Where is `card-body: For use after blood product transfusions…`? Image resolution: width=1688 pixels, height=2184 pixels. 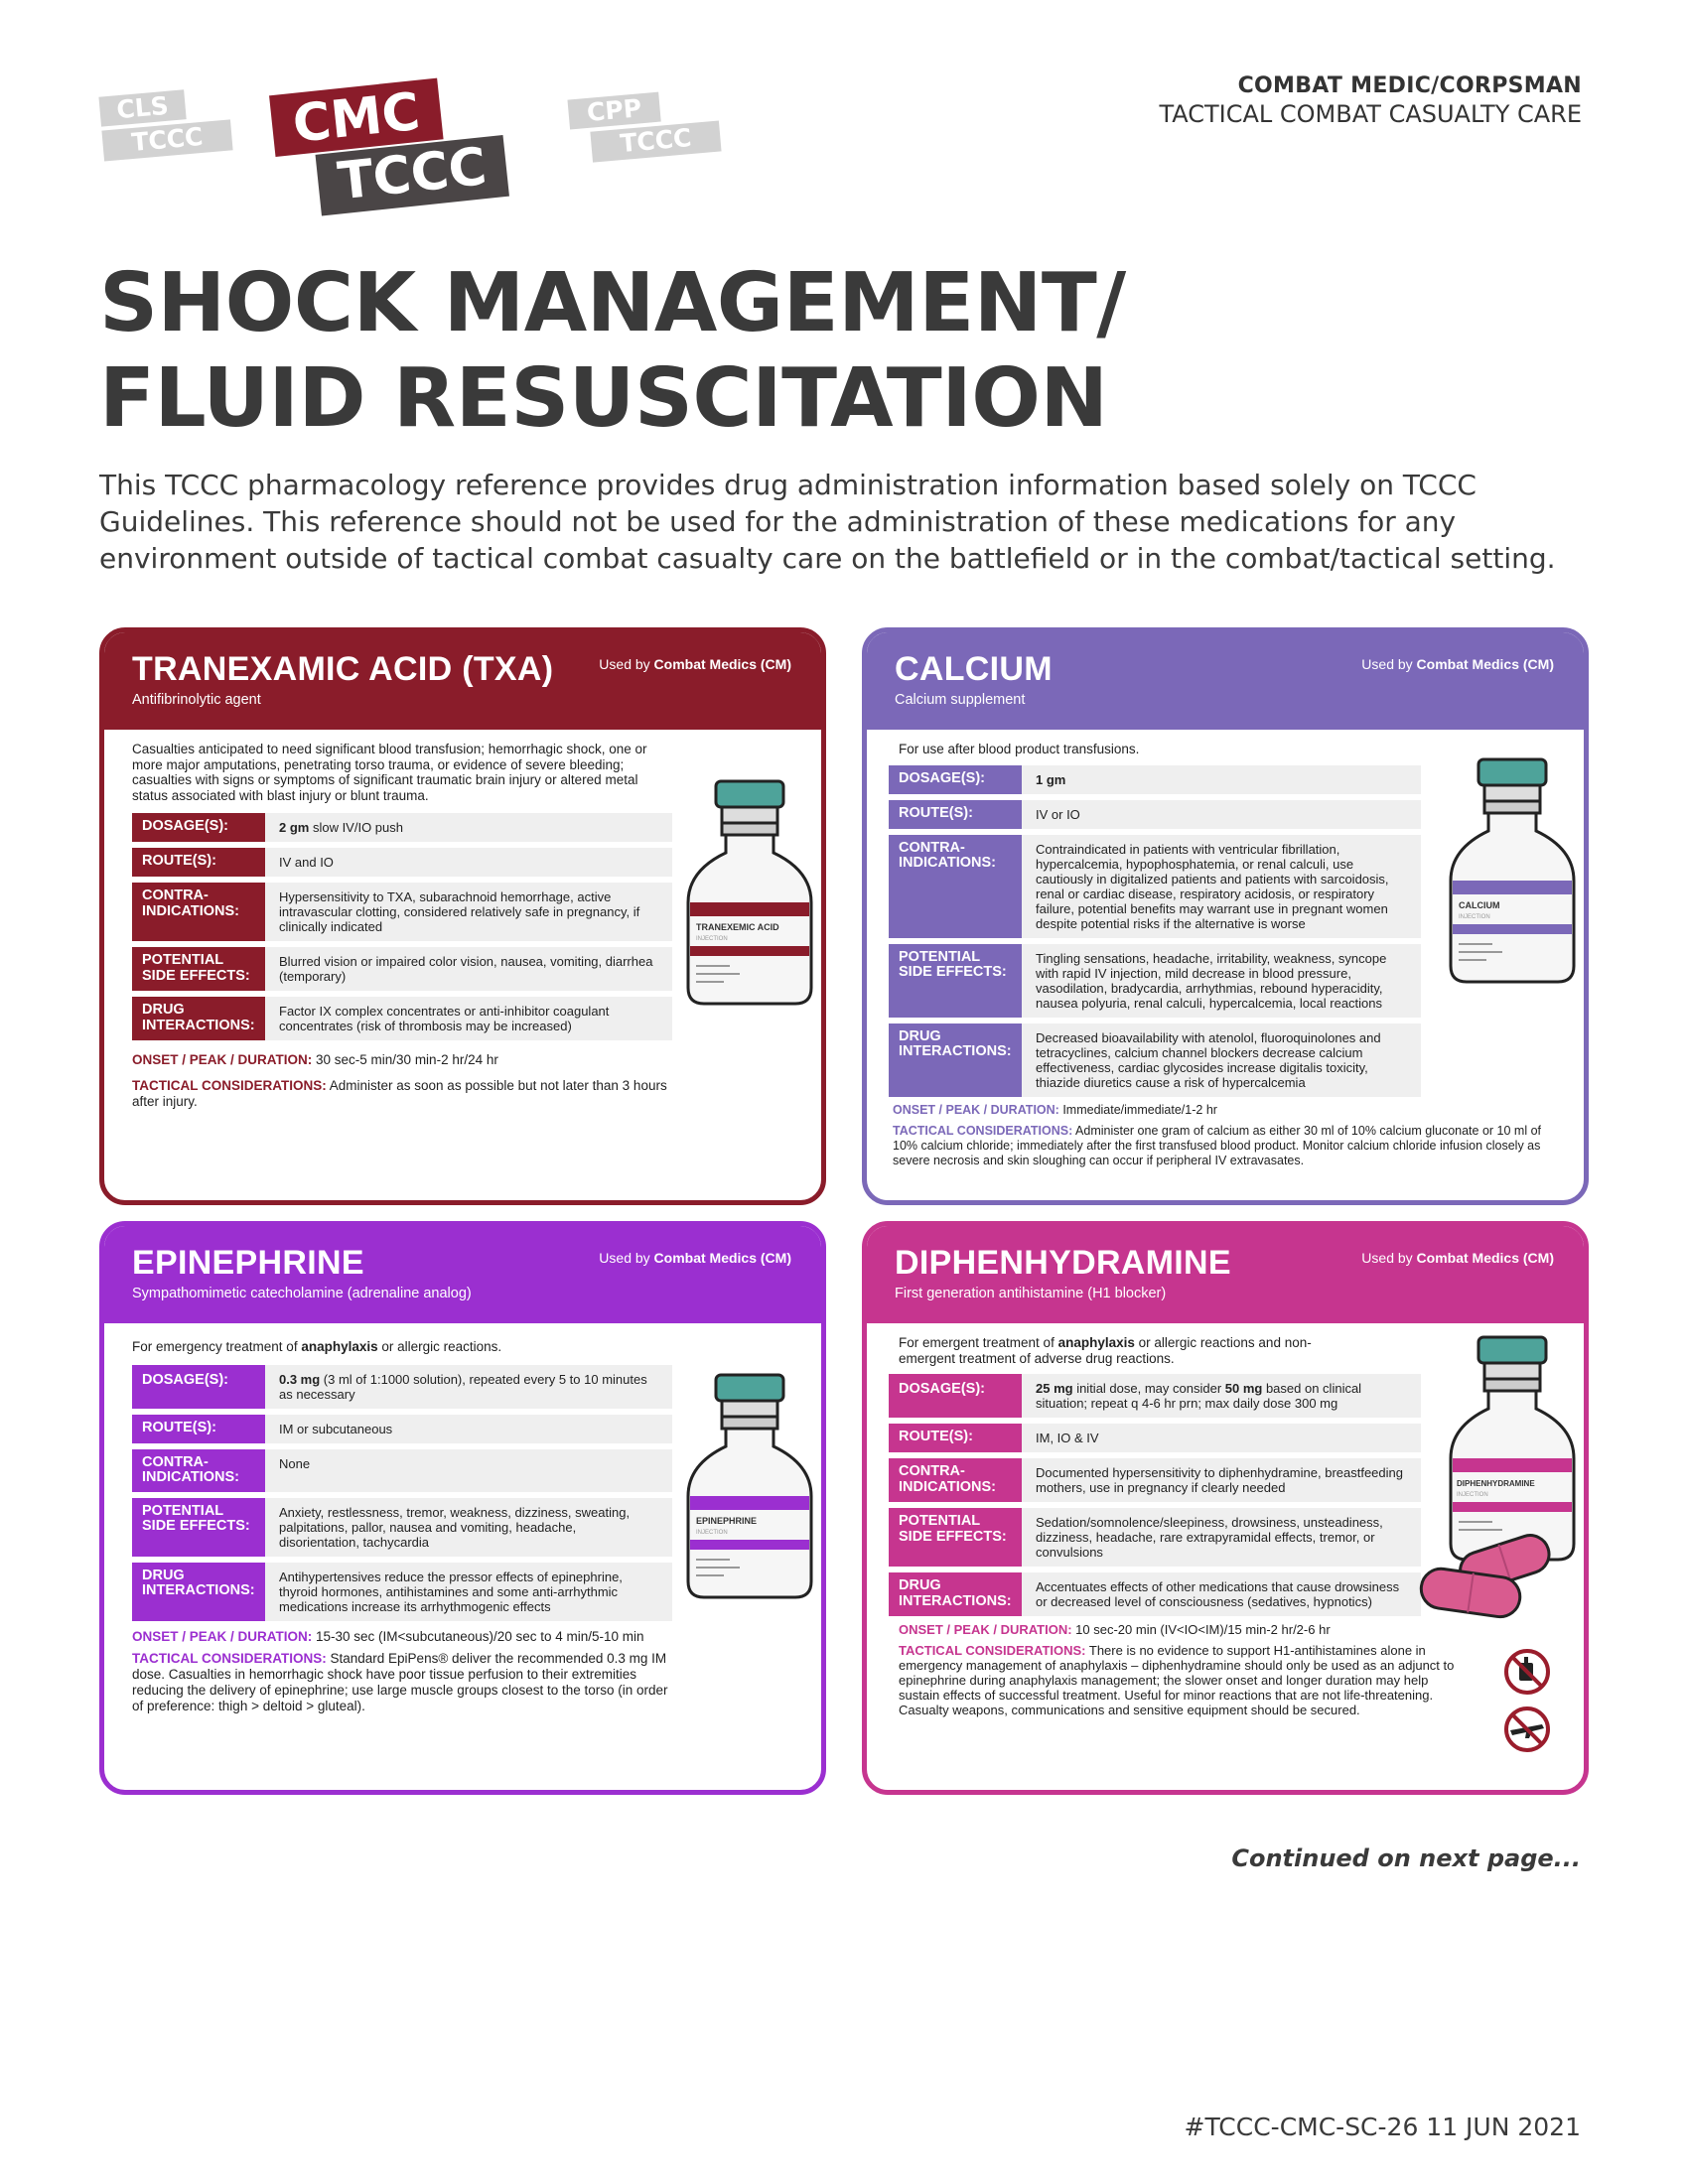
card-body: For use after blood product transfusions… is located at coordinates (1225, 949).